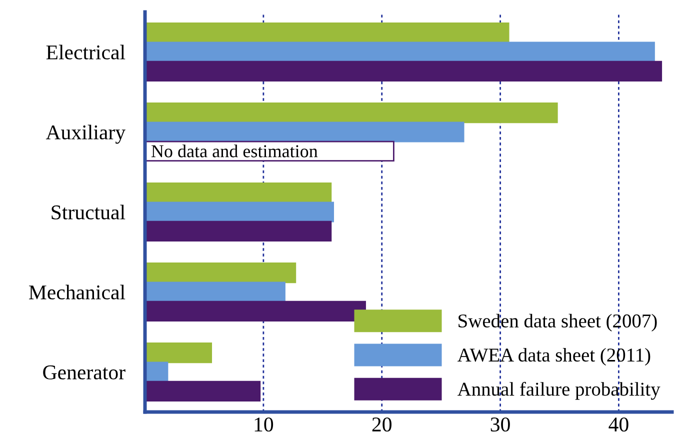  Describe the element at coordinates (86, 134) in the screenshot. I see `y-tick-label: Auxiliary` at that location.